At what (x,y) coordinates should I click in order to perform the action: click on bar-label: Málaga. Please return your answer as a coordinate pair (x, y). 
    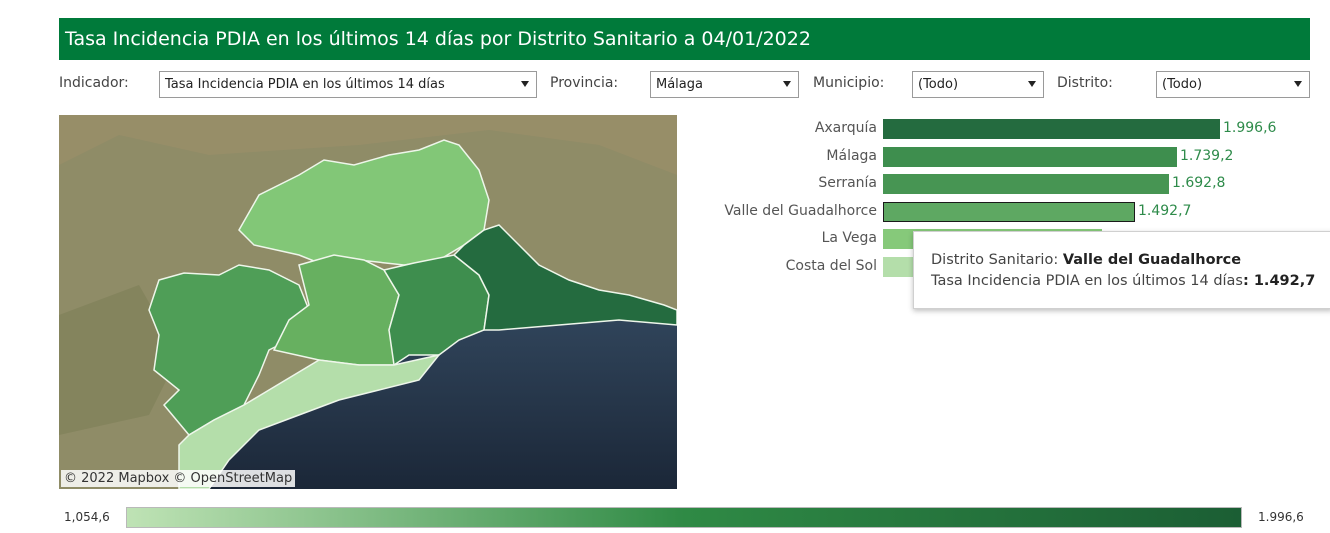
    Looking at the image, I should click on (851, 155).